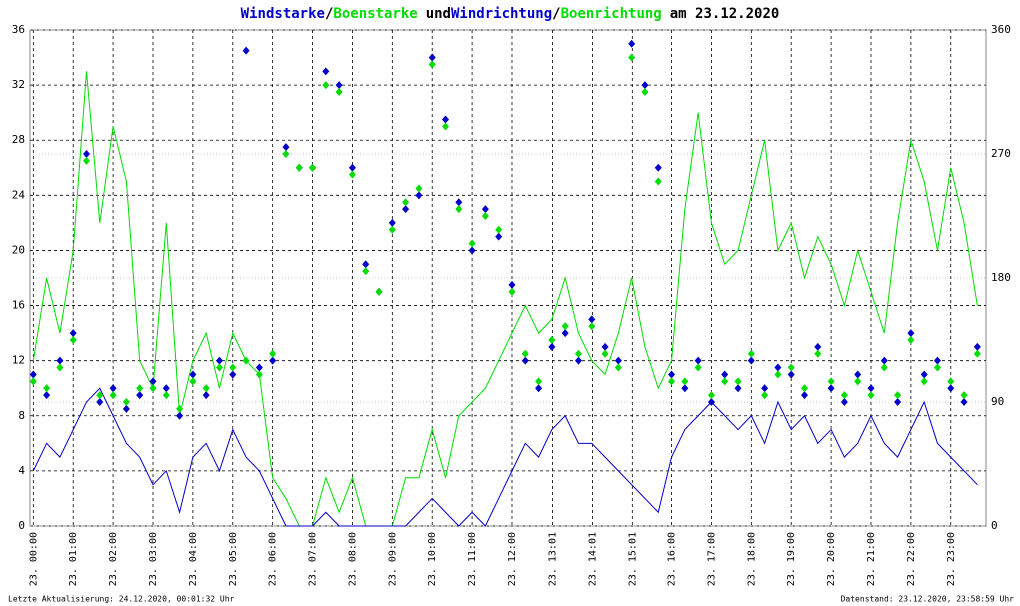 Image resolution: width=1020 pixels, height=606 pixels. What do you see at coordinates (951, 559) in the screenshot?
I see `x-tick-label: 23. 23:00` at bounding box center [951, 559].